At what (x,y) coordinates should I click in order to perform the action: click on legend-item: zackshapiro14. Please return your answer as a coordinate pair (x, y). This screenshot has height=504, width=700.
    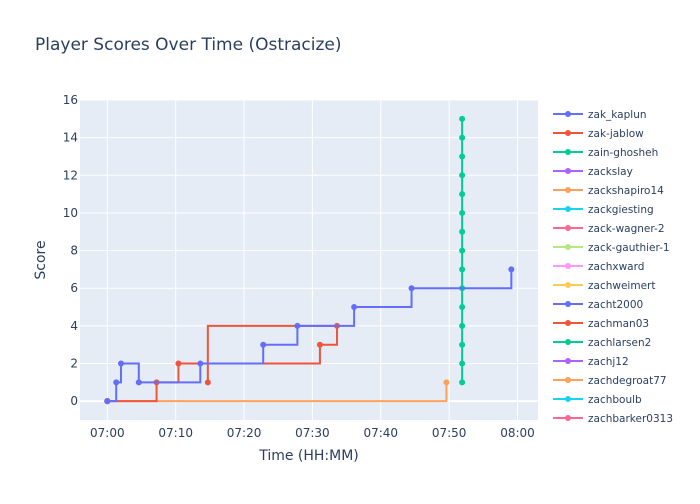
    Looking at the image, I should click on (608, 191).